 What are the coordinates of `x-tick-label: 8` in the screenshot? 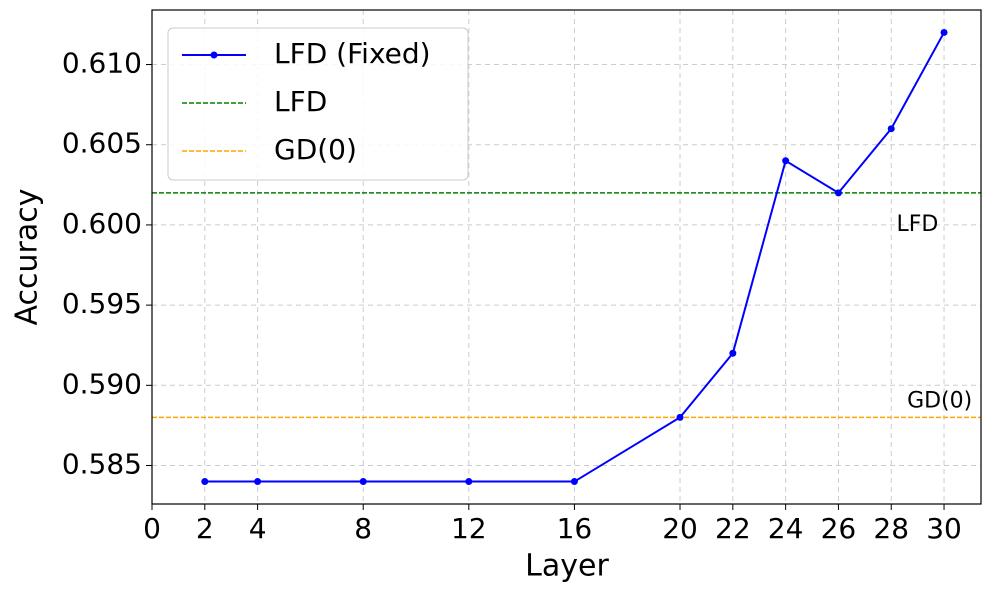 It's located at (363, 528).